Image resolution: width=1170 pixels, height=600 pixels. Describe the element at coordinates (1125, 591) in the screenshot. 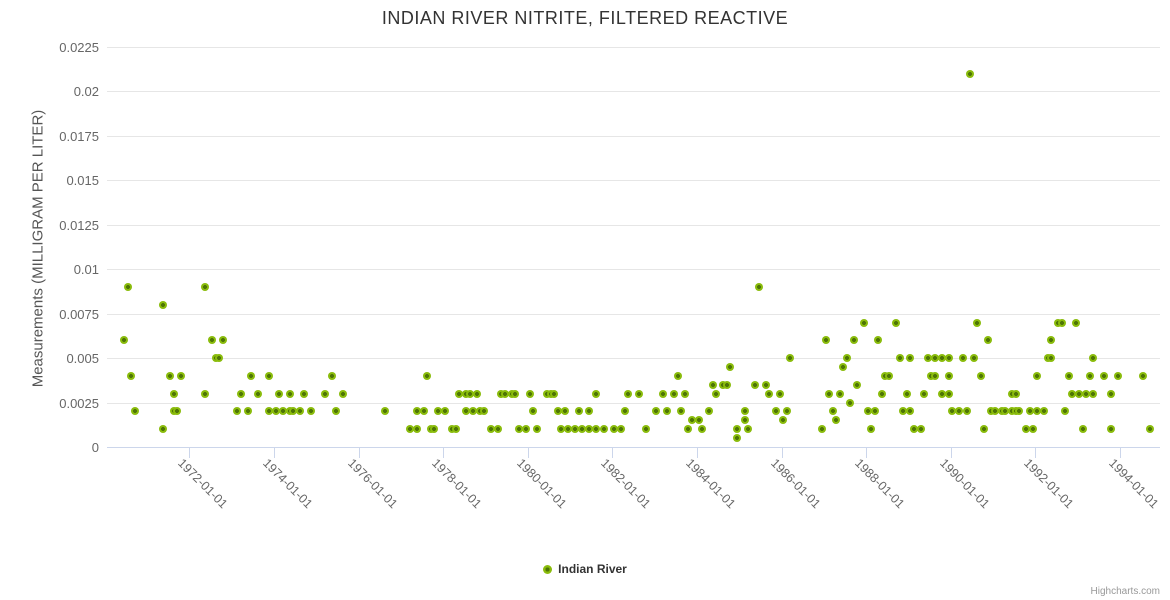

I see `highcharts-credits-link: Highcharts.com` at that location.